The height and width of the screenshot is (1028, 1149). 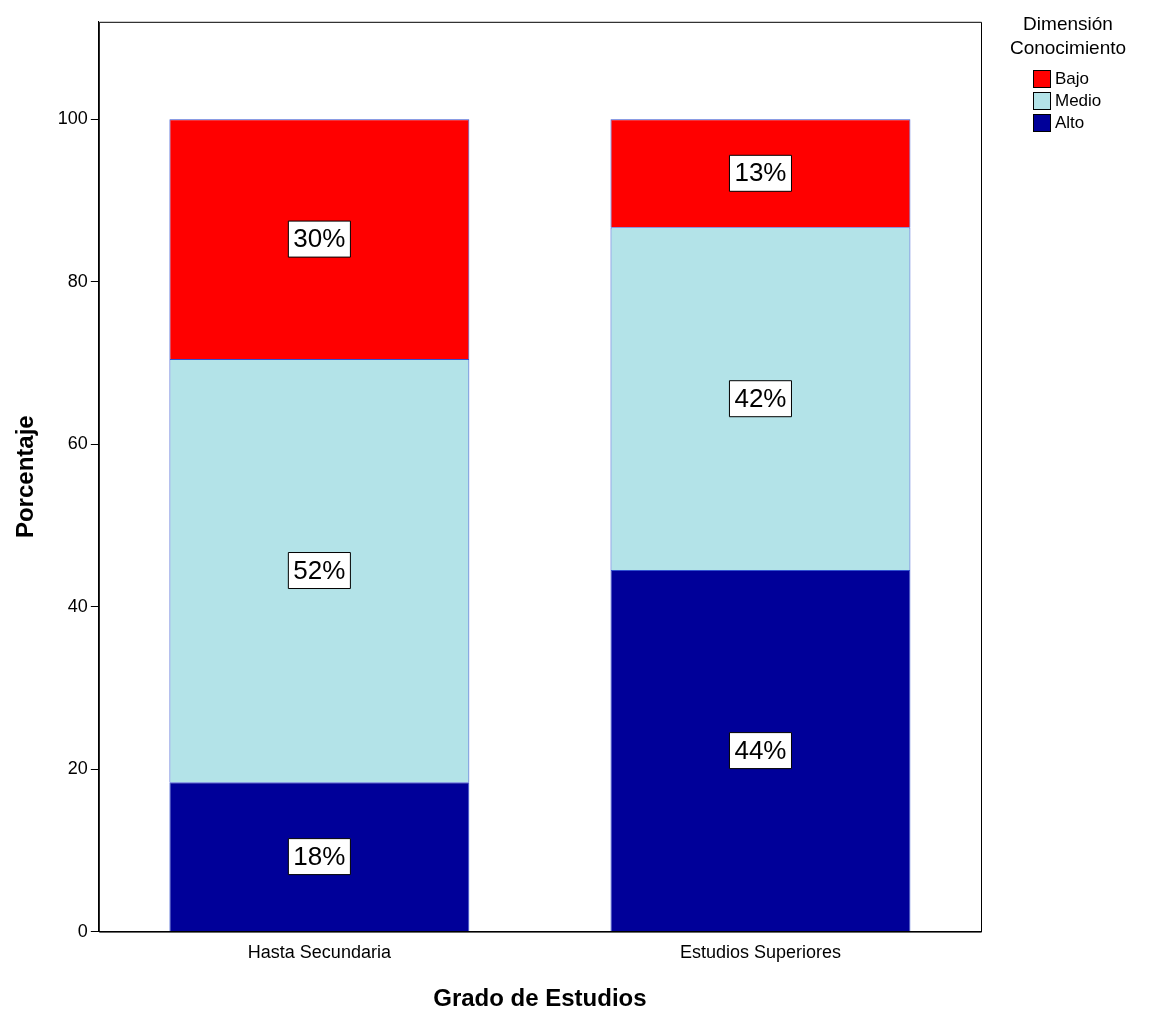 What do you see at coordinates (82, 930) in the screenshot?
I see `y-tick-label: 0` at bounding box center [82, 930].